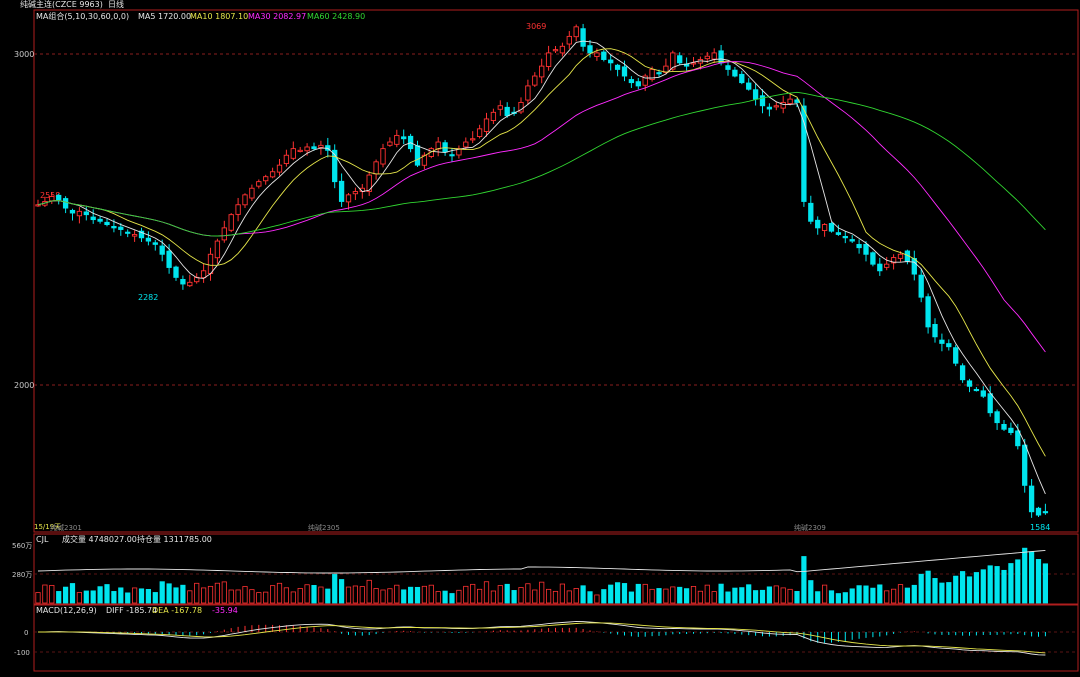 The height and width of the screenshot is (677, 1080). What do you see at coordinates (61, 4) in the screenshot?
I see `symbol-title: 纯碱主连(CZCE 9963)` at bounding box center [61, 4].